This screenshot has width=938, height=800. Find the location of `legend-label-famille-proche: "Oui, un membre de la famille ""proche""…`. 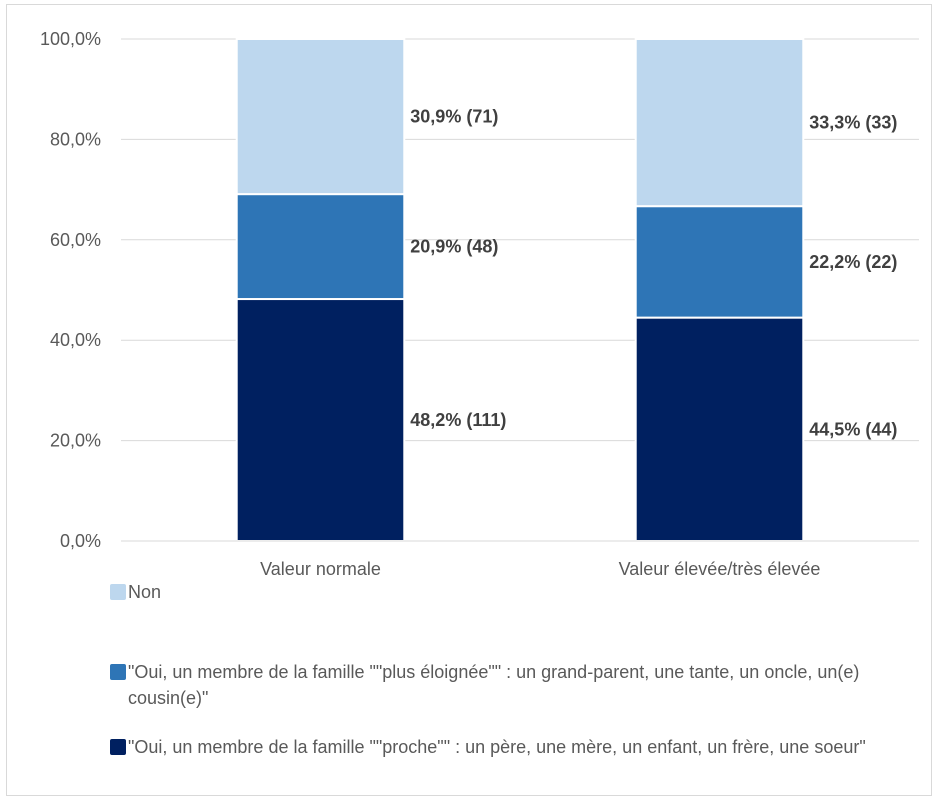

legend-label-famille-proche: "Oui, un membre de la famille ""proche""… is located at coordinates (497, 747).